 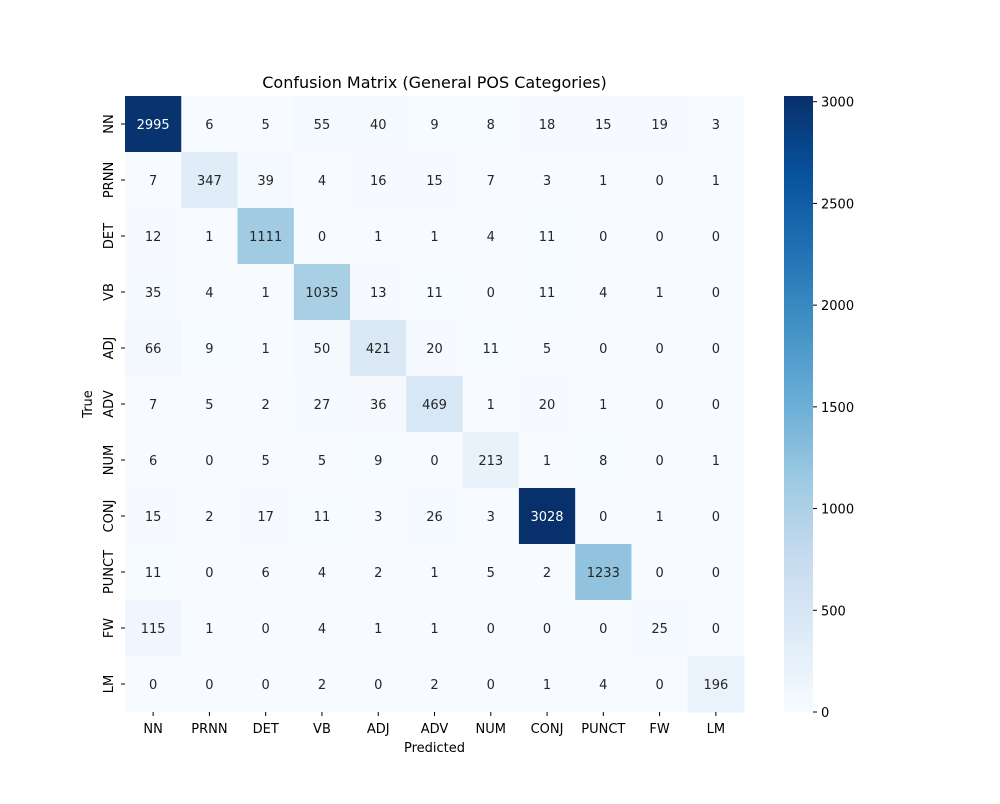 I want to click on y-tick-label: ADJ, so click(x=109, y=348).